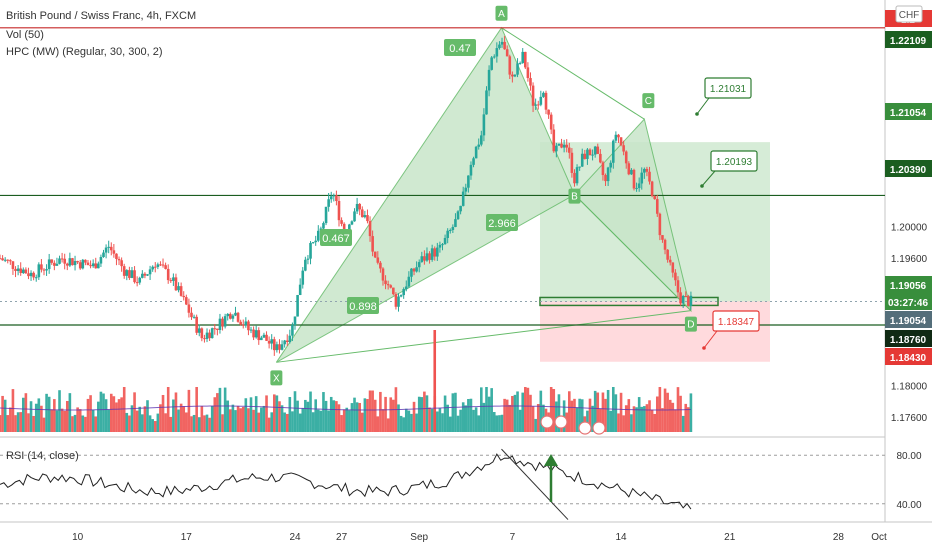 This screenshot has width=932, height=555. Describe the element at coordinates (909, 259) in the screenshot. I see `price-tick-label: 1.19600` at that location.